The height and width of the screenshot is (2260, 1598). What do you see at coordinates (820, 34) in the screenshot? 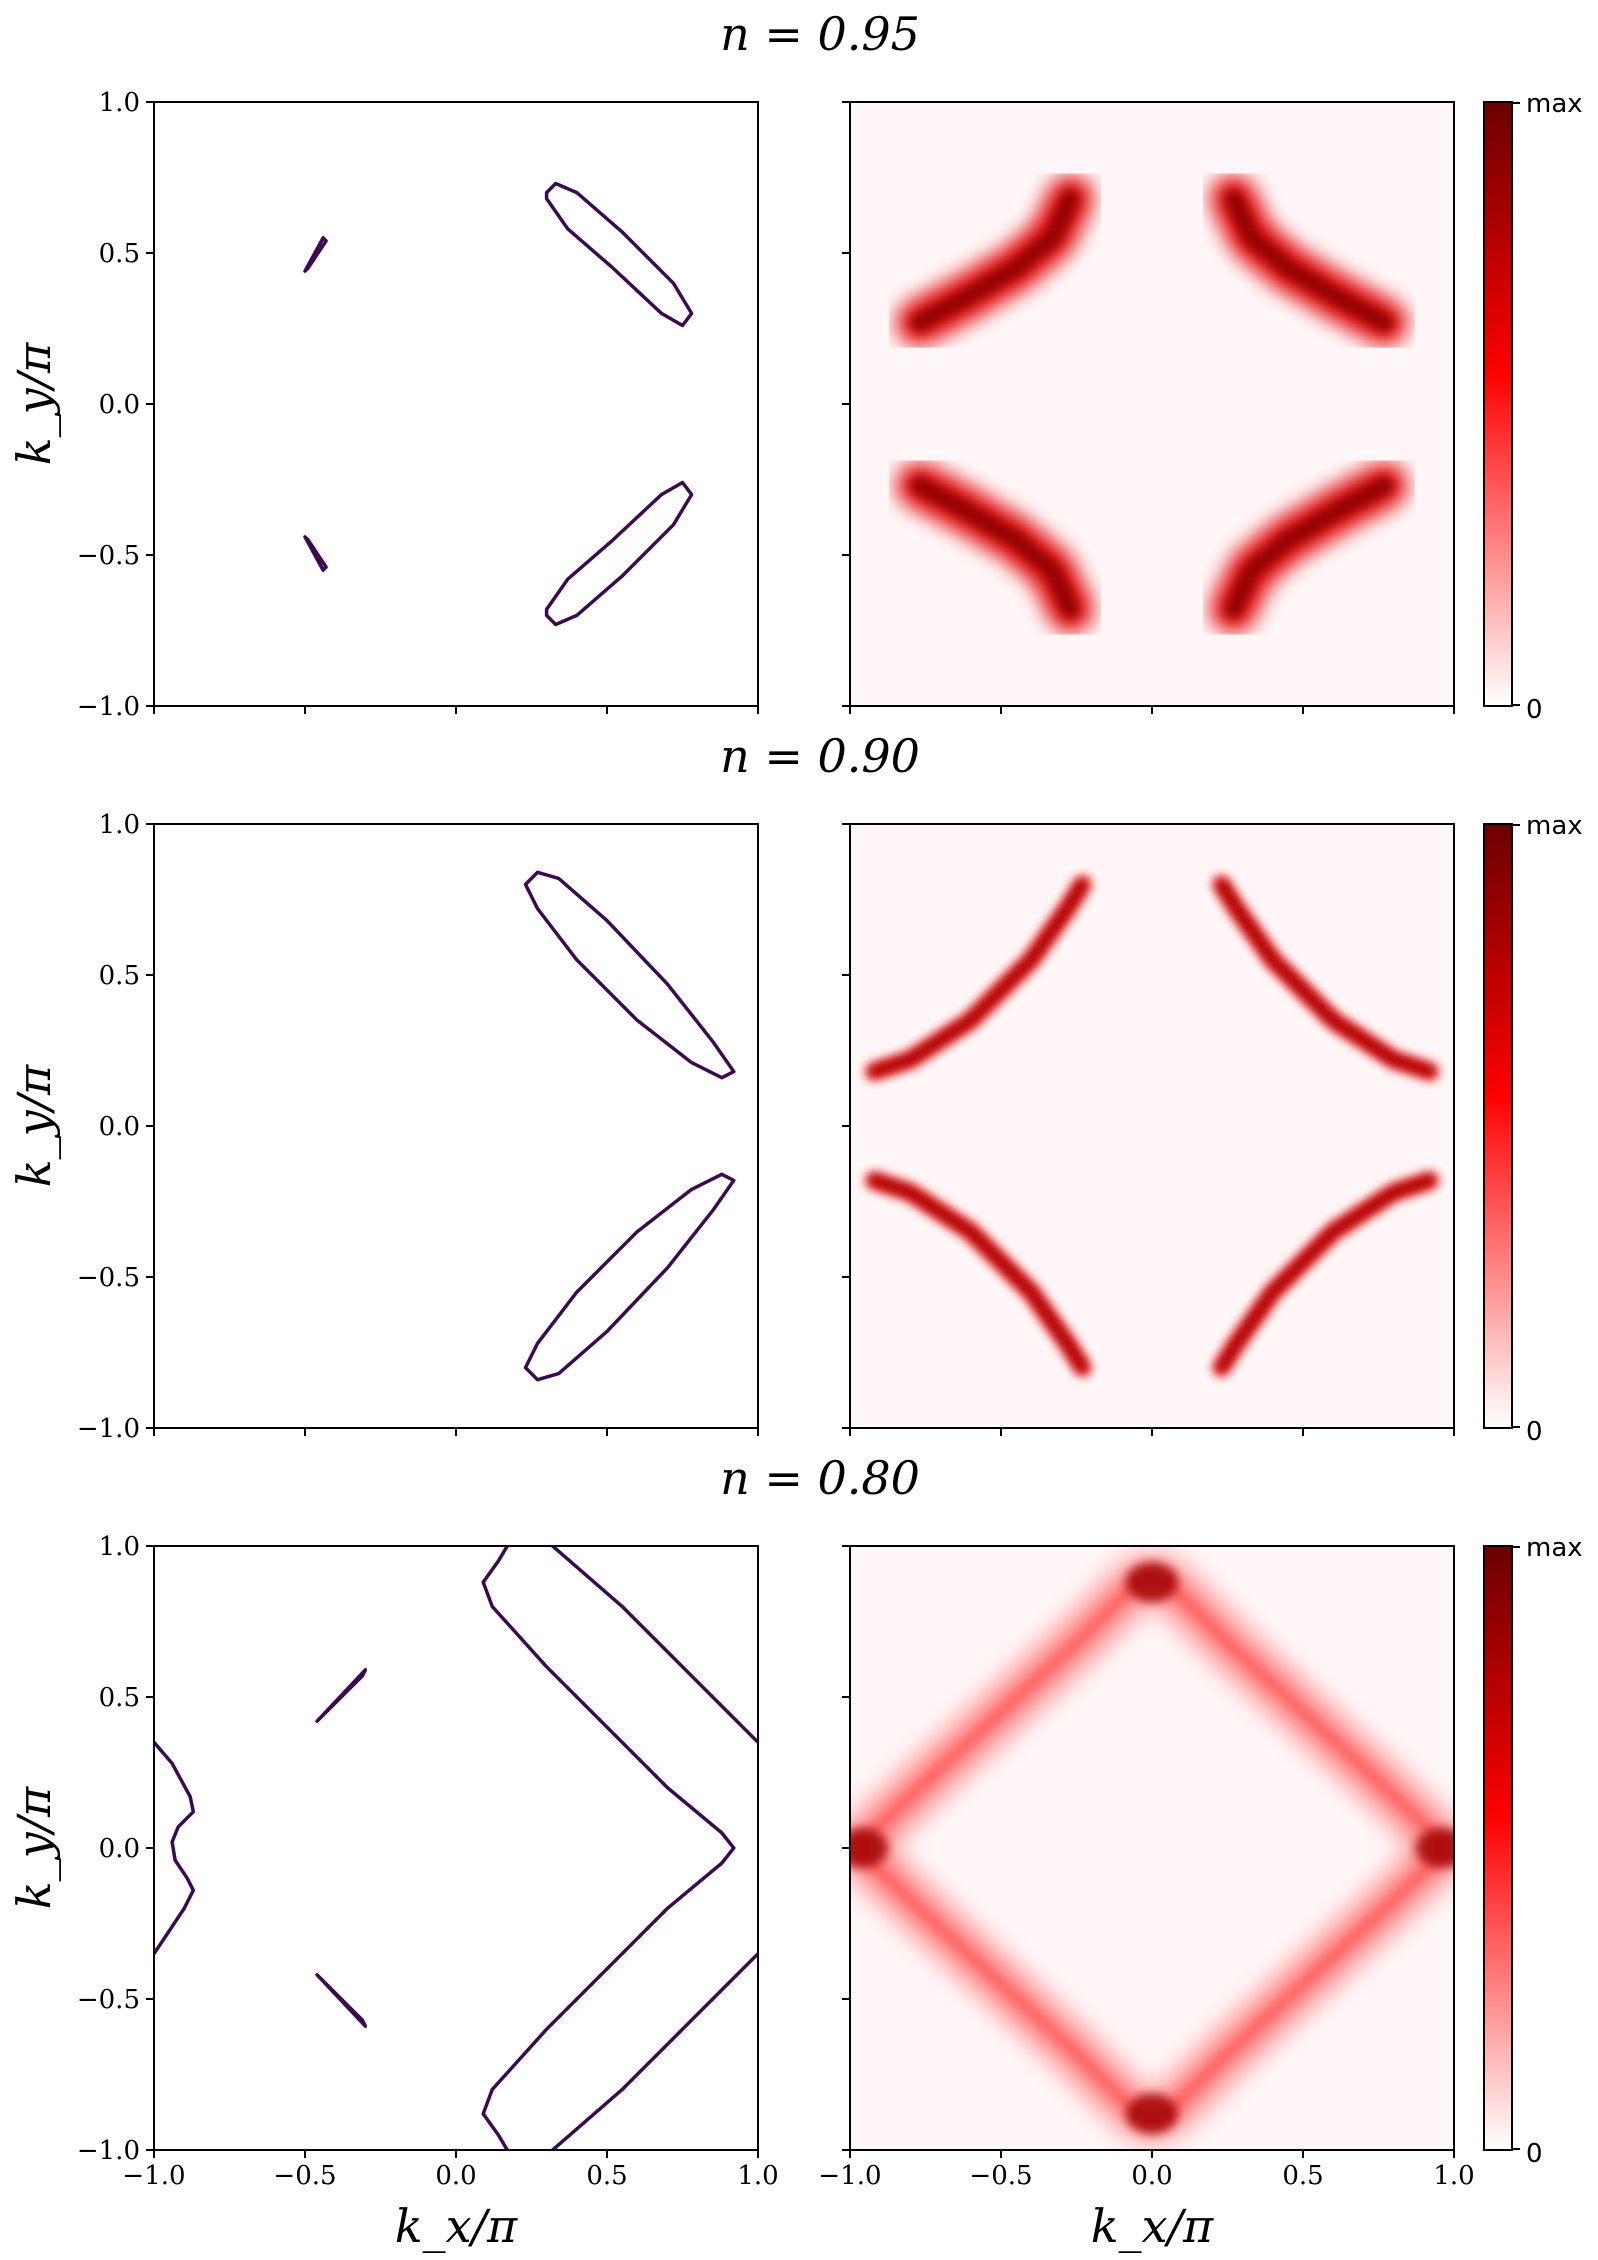
I see `panel-title-1: n = 0.95` at bounding box center [820, 34].